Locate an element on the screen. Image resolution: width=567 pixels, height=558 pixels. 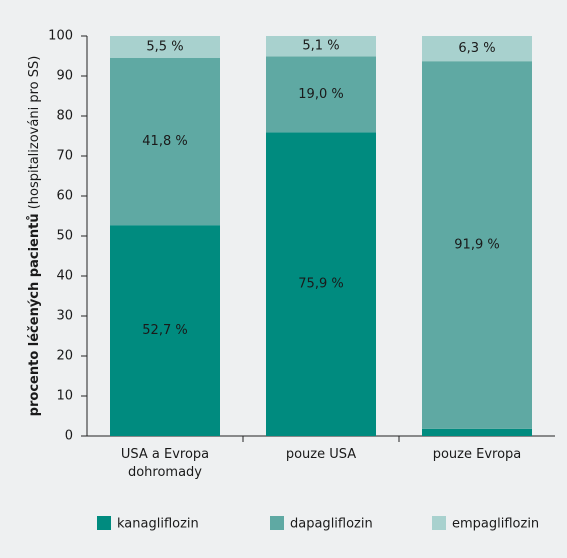
value-label: 19,0 % is located at coordinates (320, 94).